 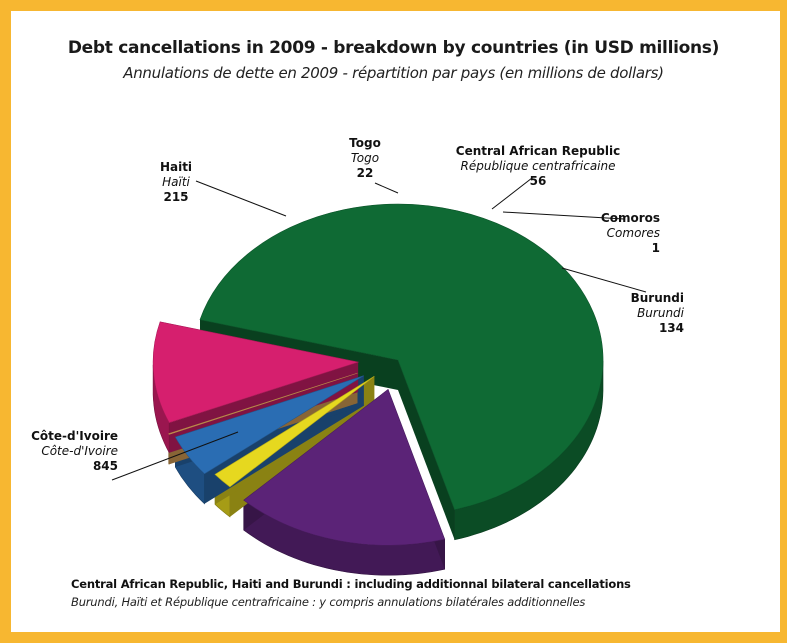 What do you see at coordinates (671, 328) in the screenshot?
I see `slice-value-burundi: 134` at bounding box center [671, 328].